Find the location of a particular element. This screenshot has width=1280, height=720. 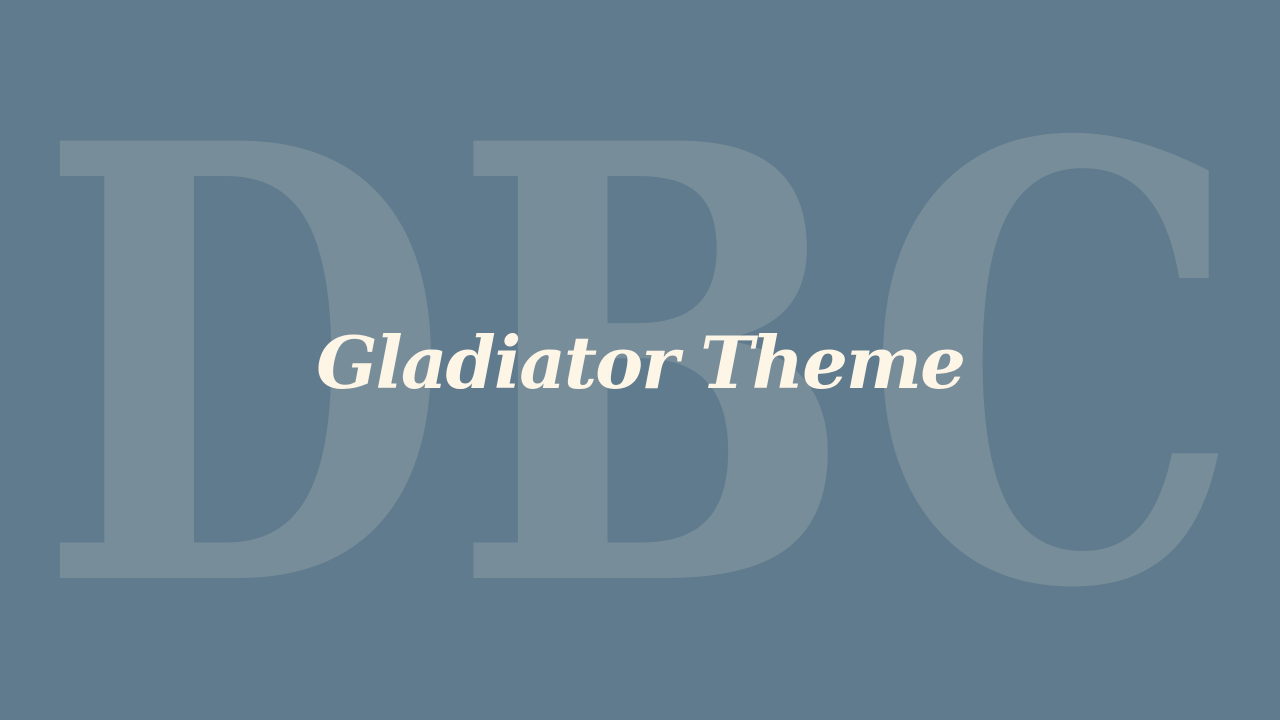

slide-title: Gladiator Theme is located at coordinates (641, 362).